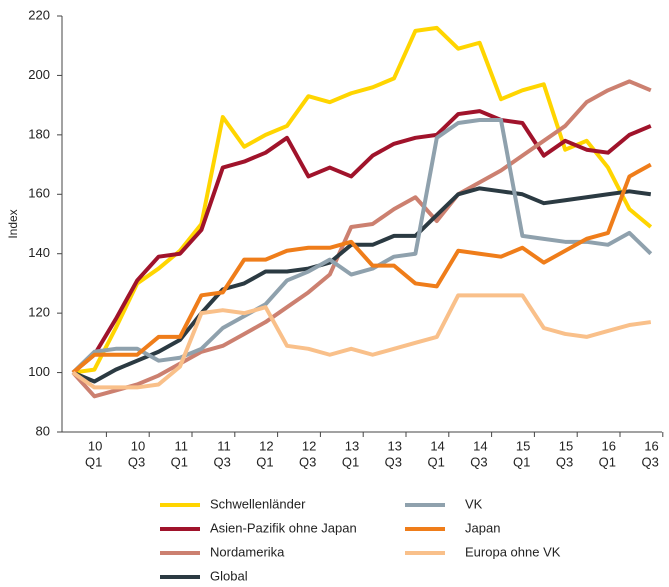 The width and height of the screenshot is (669, 587). I want to click on y-axis-label: Index, so click(13, 223).